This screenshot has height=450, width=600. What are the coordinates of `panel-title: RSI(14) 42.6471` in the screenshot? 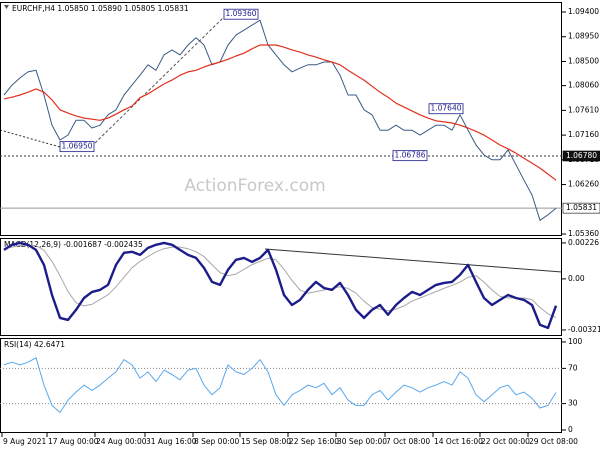 It's located at (34, 344).